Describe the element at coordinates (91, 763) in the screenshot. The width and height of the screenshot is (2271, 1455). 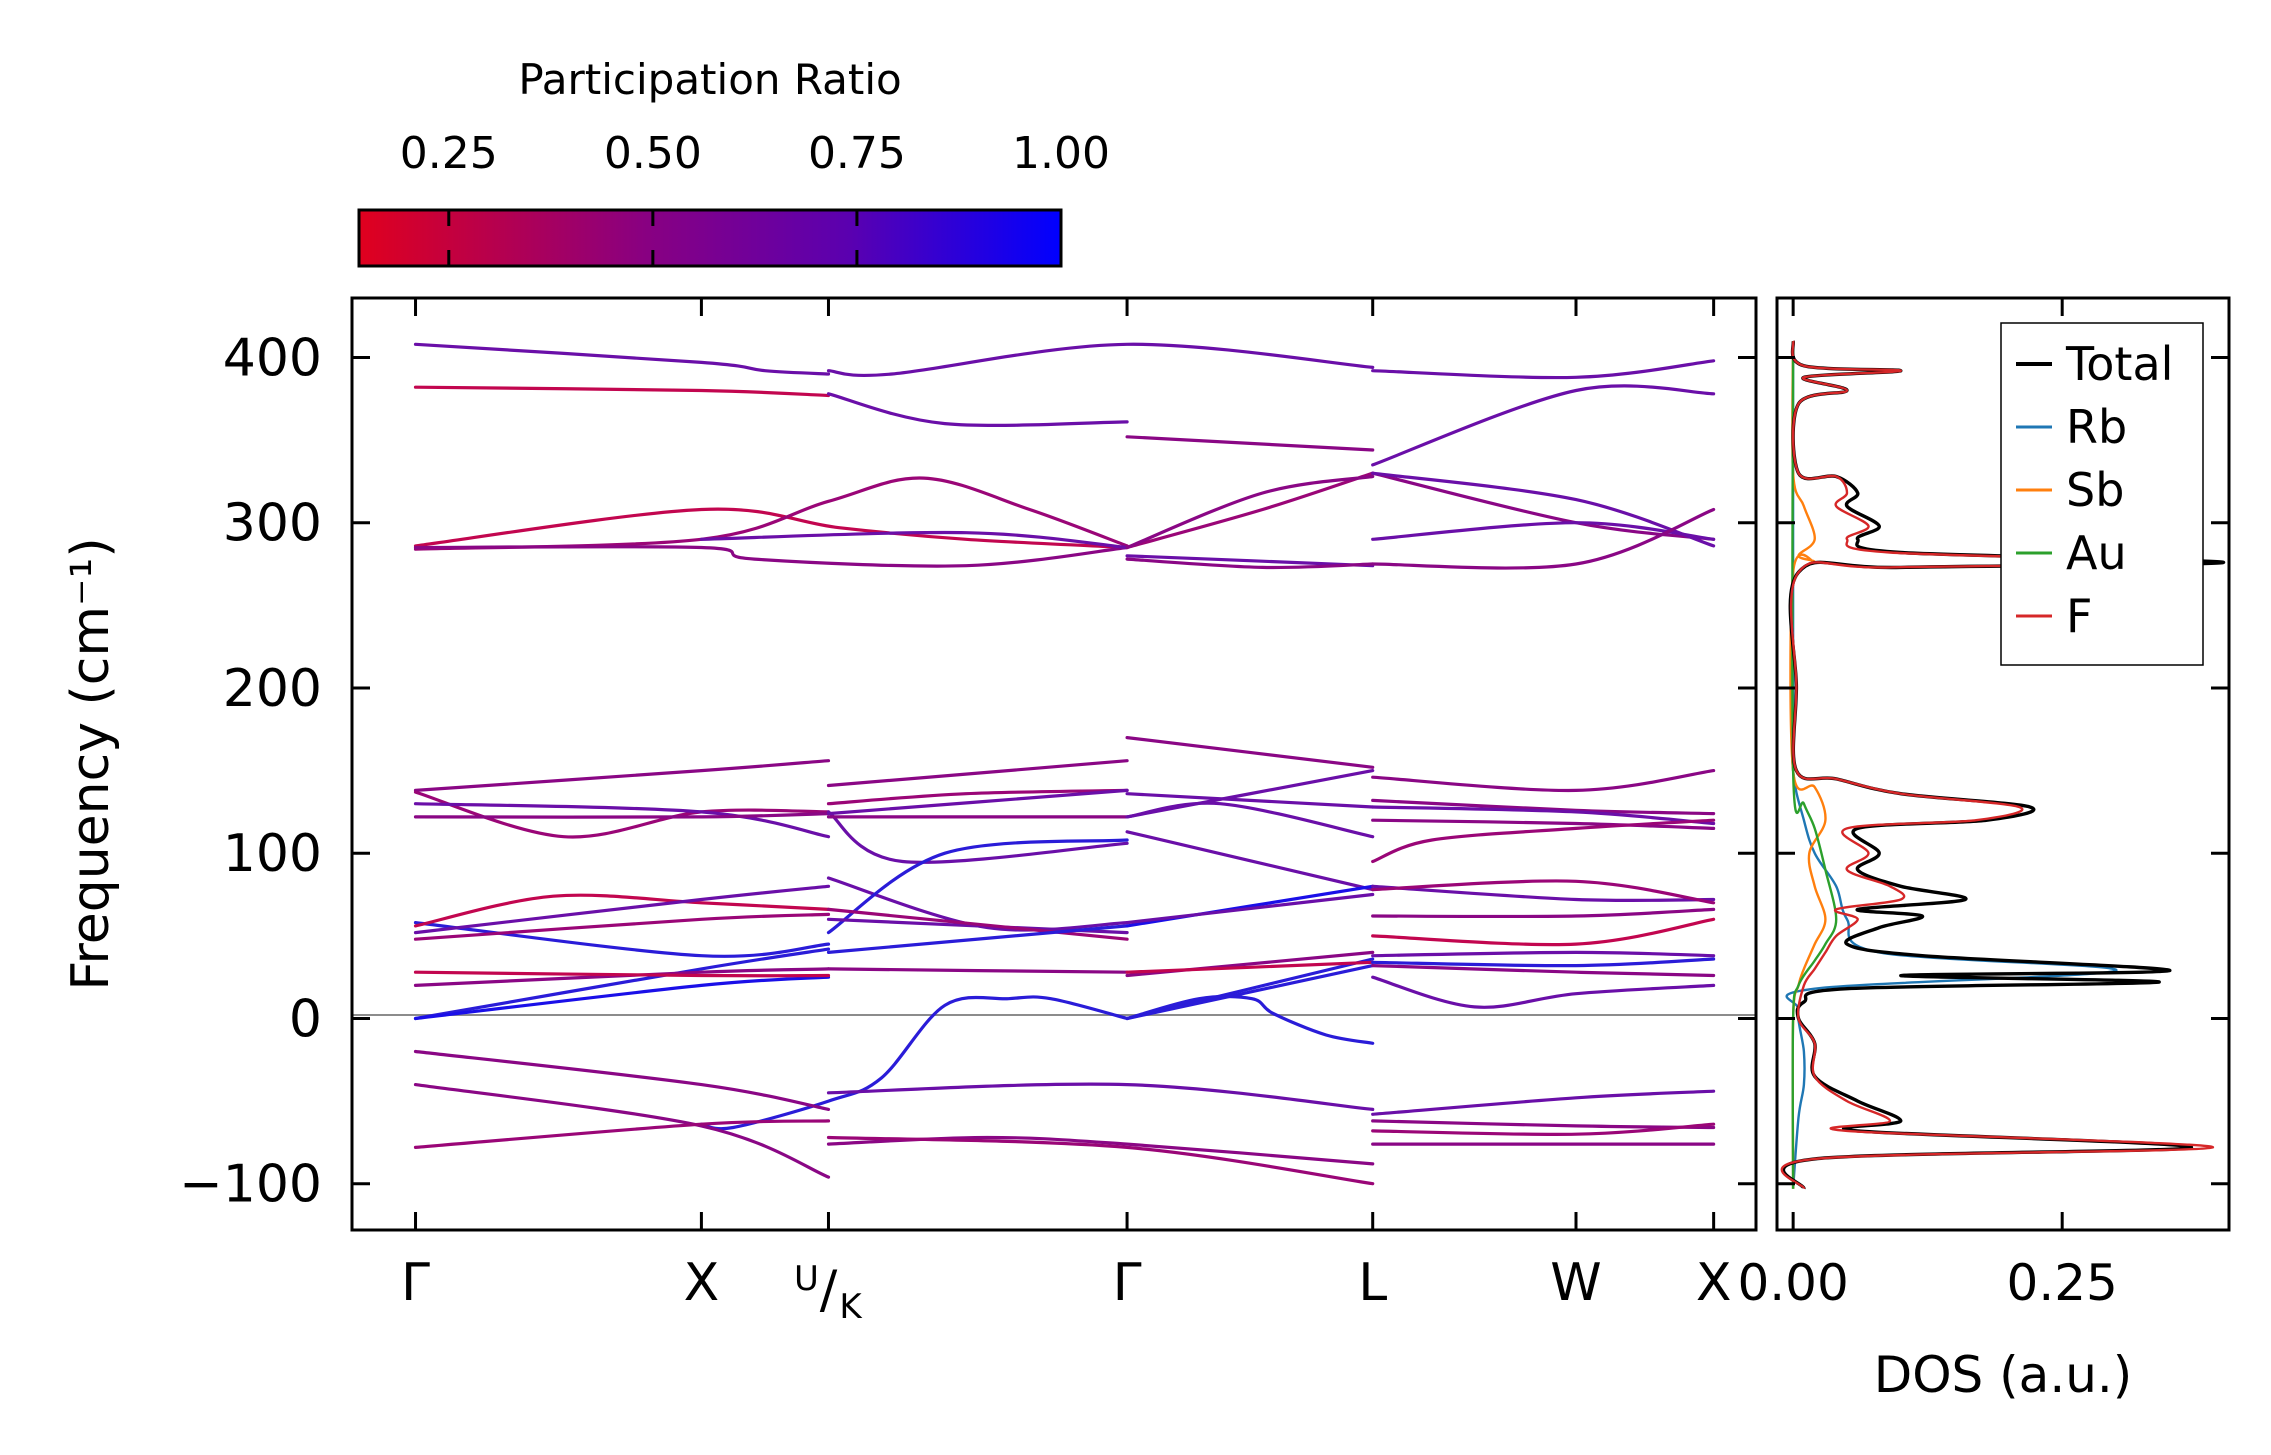
I see `y-axis-label: Frequency (cm⁻¹)` at that location.